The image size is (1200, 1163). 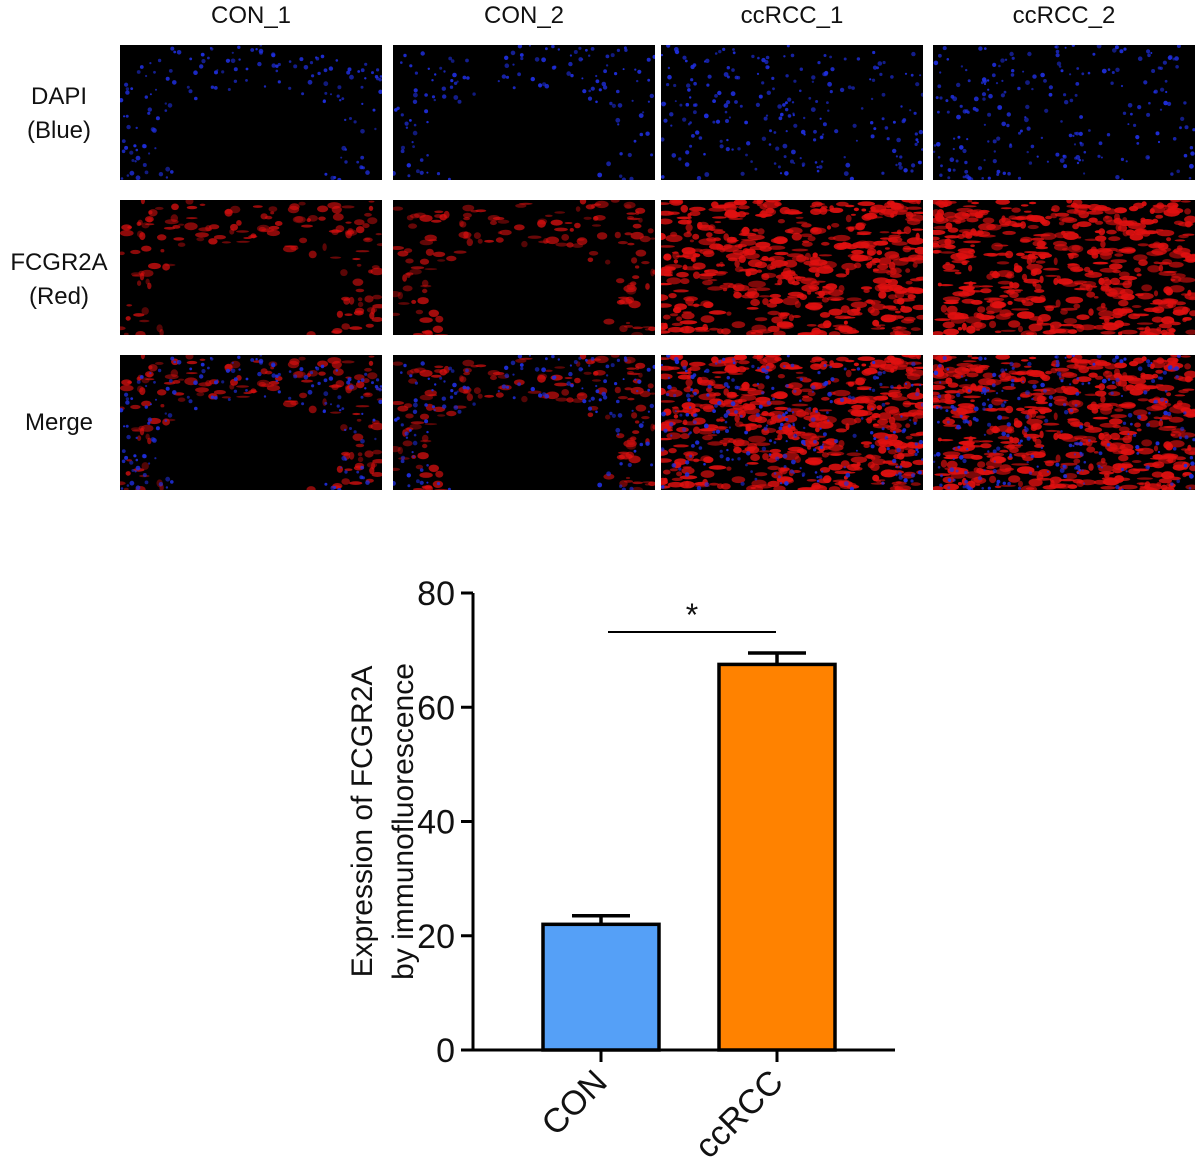 I want to click on column-label-ccrcc-2: ccRCC_2, so click(x=1064, y=15).